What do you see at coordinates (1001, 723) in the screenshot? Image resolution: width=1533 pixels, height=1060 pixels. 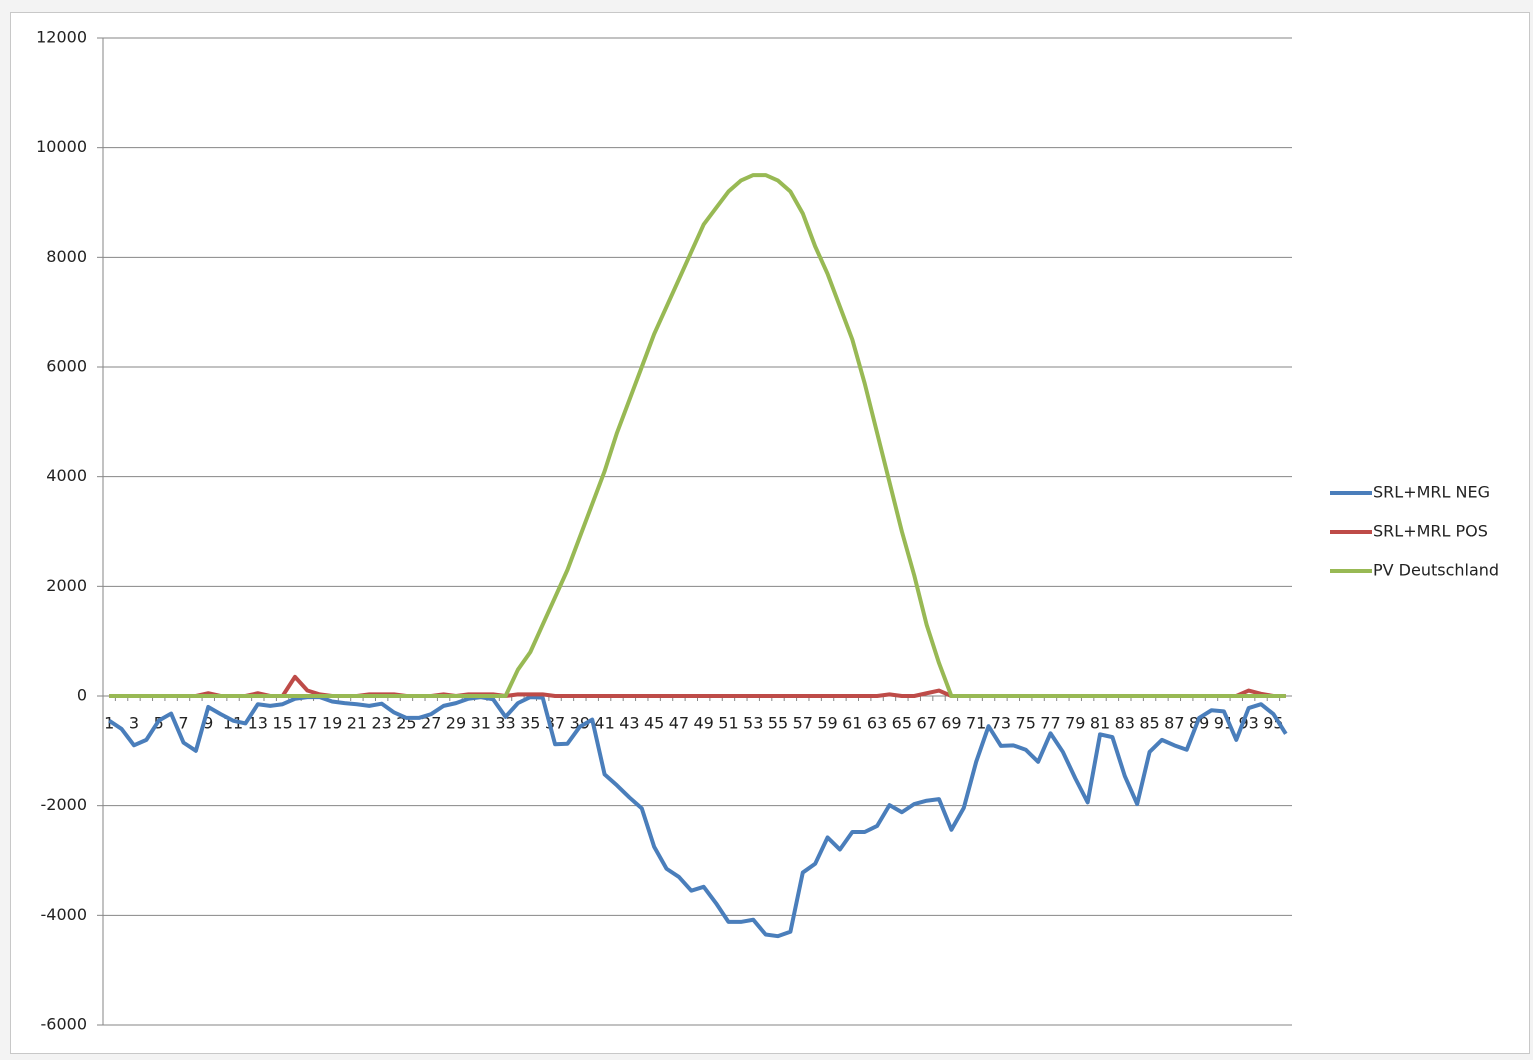 I see `x-tick-label: 73` at bounding box center [1001, 723].